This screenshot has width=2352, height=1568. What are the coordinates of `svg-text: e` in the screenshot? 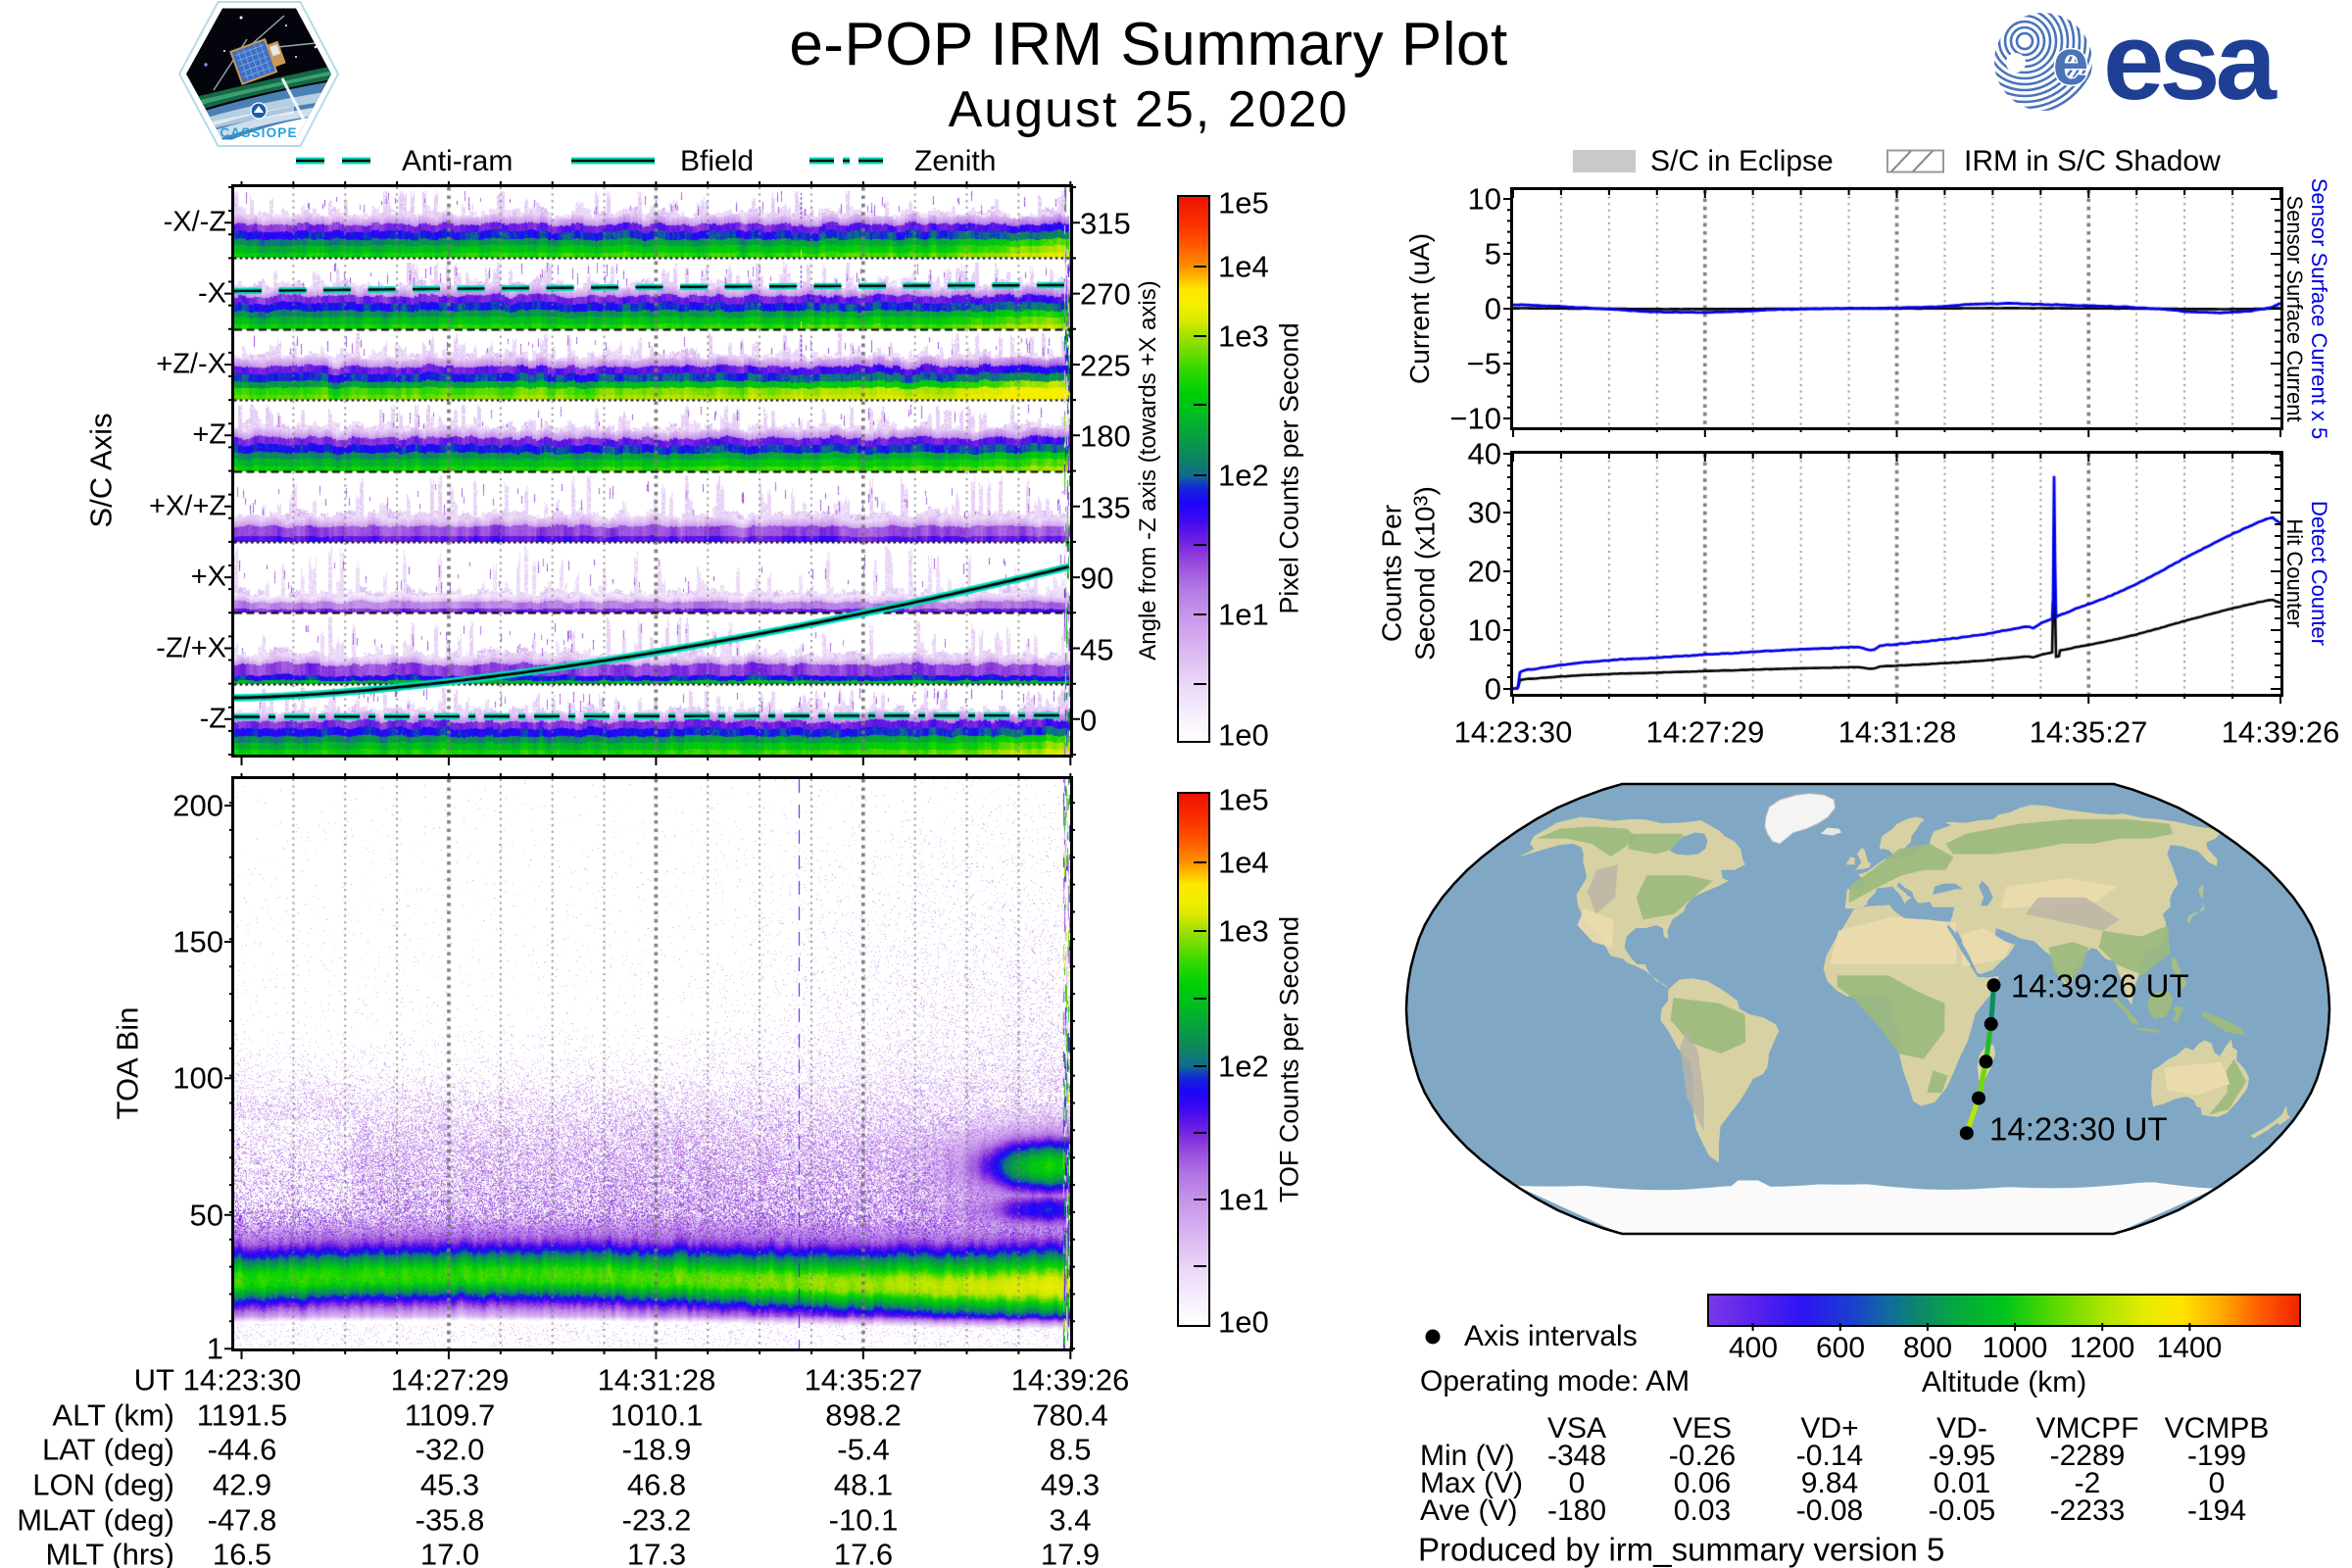 It's located at (2071, 61).